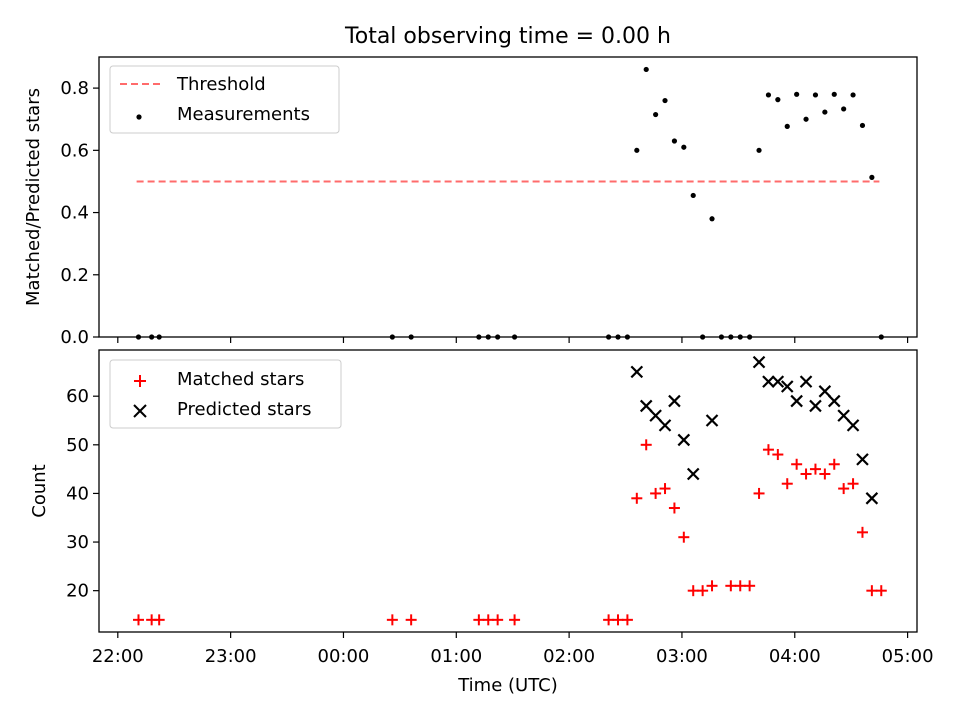 The height and width of the screenshot is (720, 960). What do you see at coordinates (77, 396) in the screenshot?
I see `bottom-y-tick-label: 60` at bounding box center [77, 396].